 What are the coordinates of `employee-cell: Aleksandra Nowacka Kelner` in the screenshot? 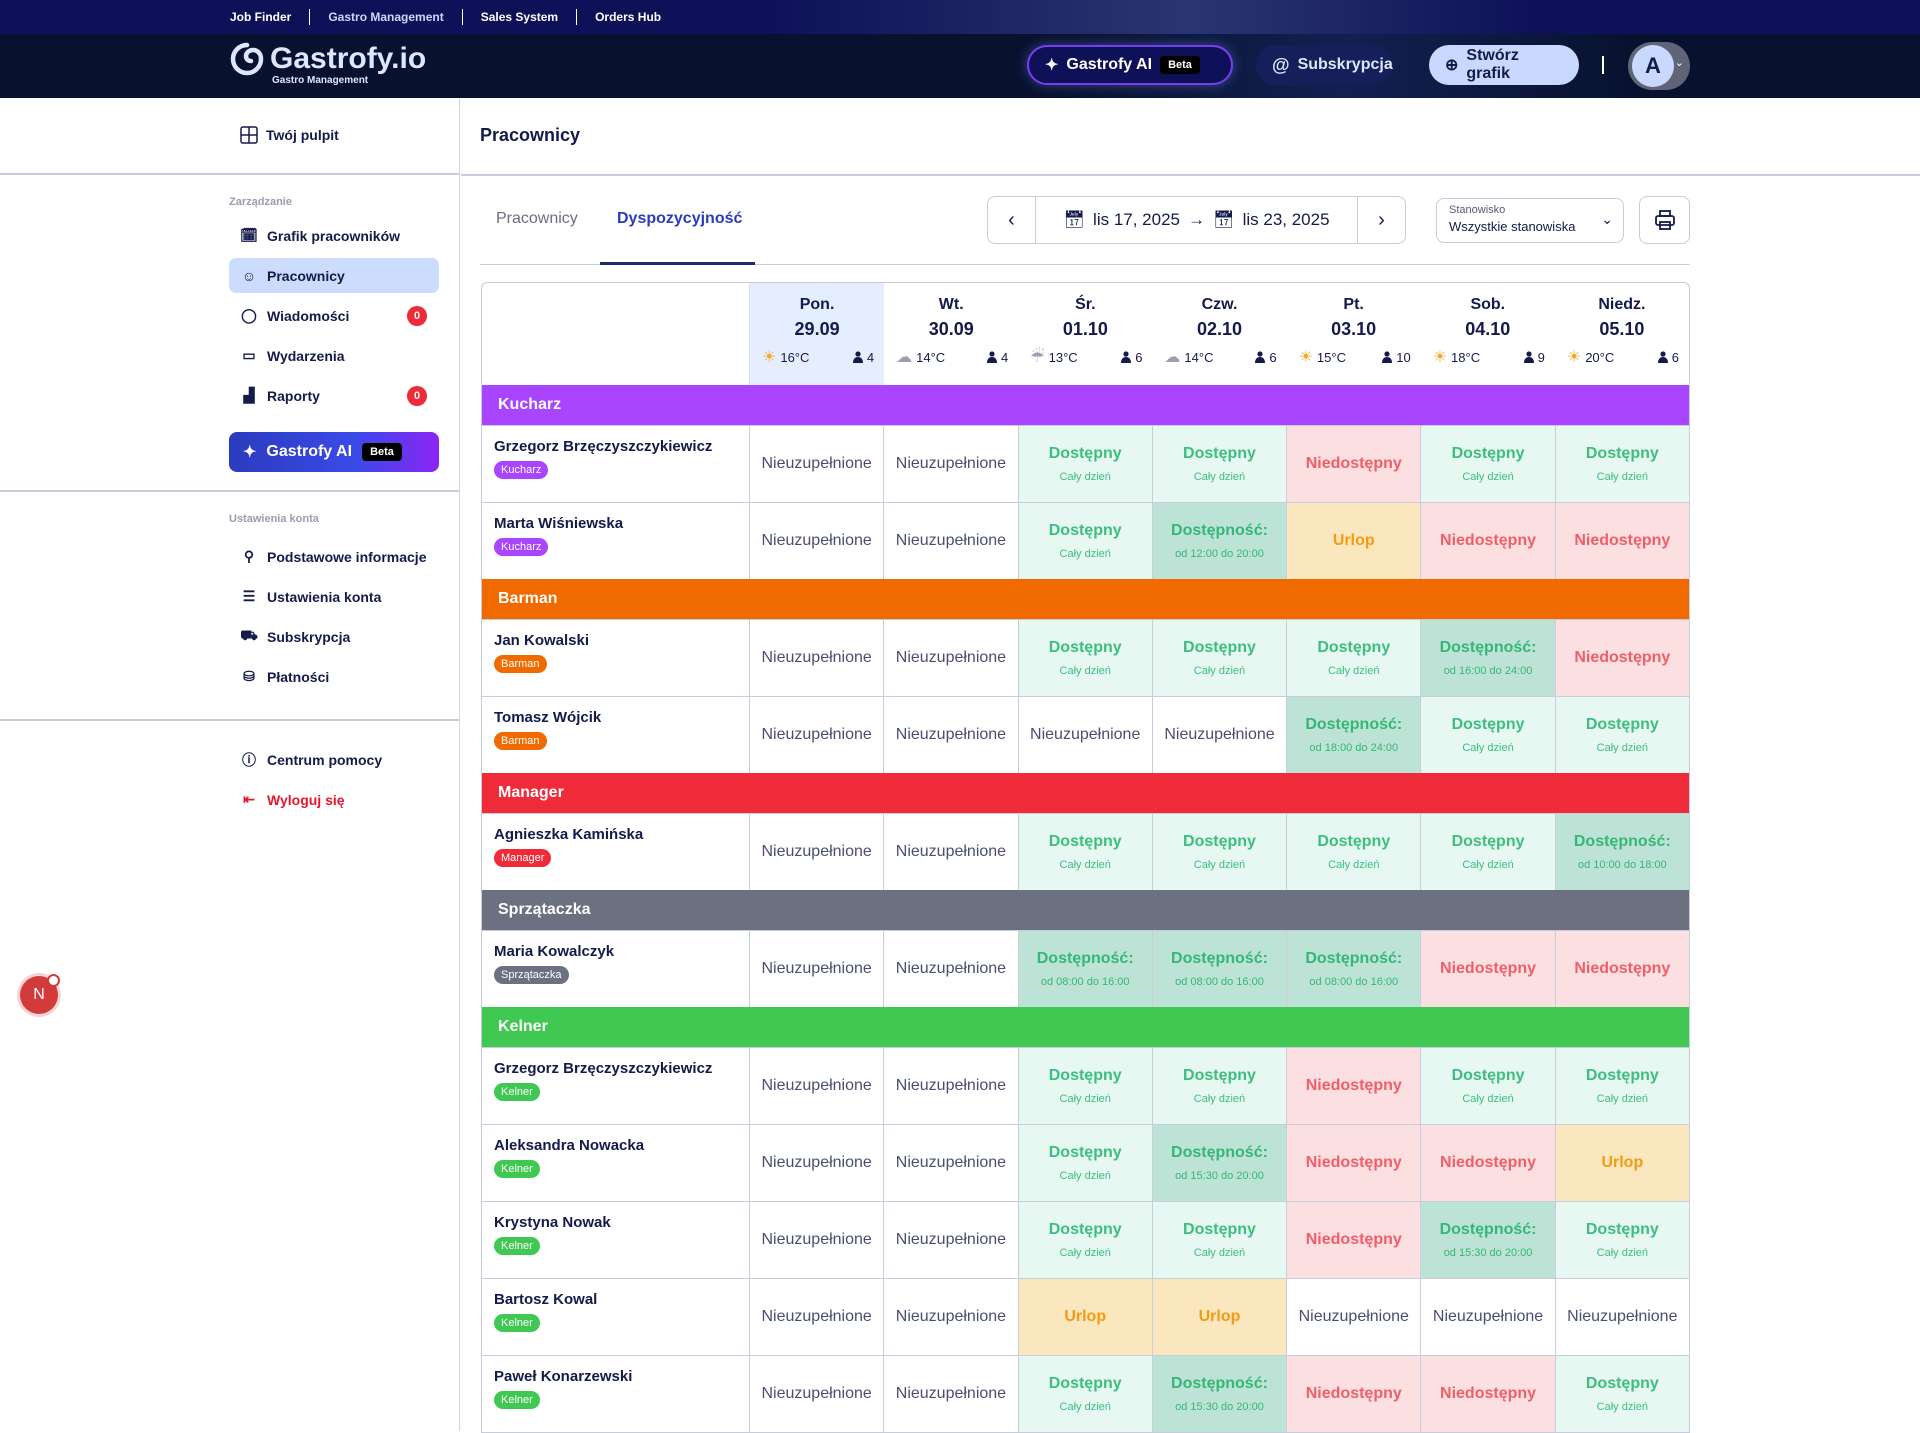 It's located at (616, 1163).